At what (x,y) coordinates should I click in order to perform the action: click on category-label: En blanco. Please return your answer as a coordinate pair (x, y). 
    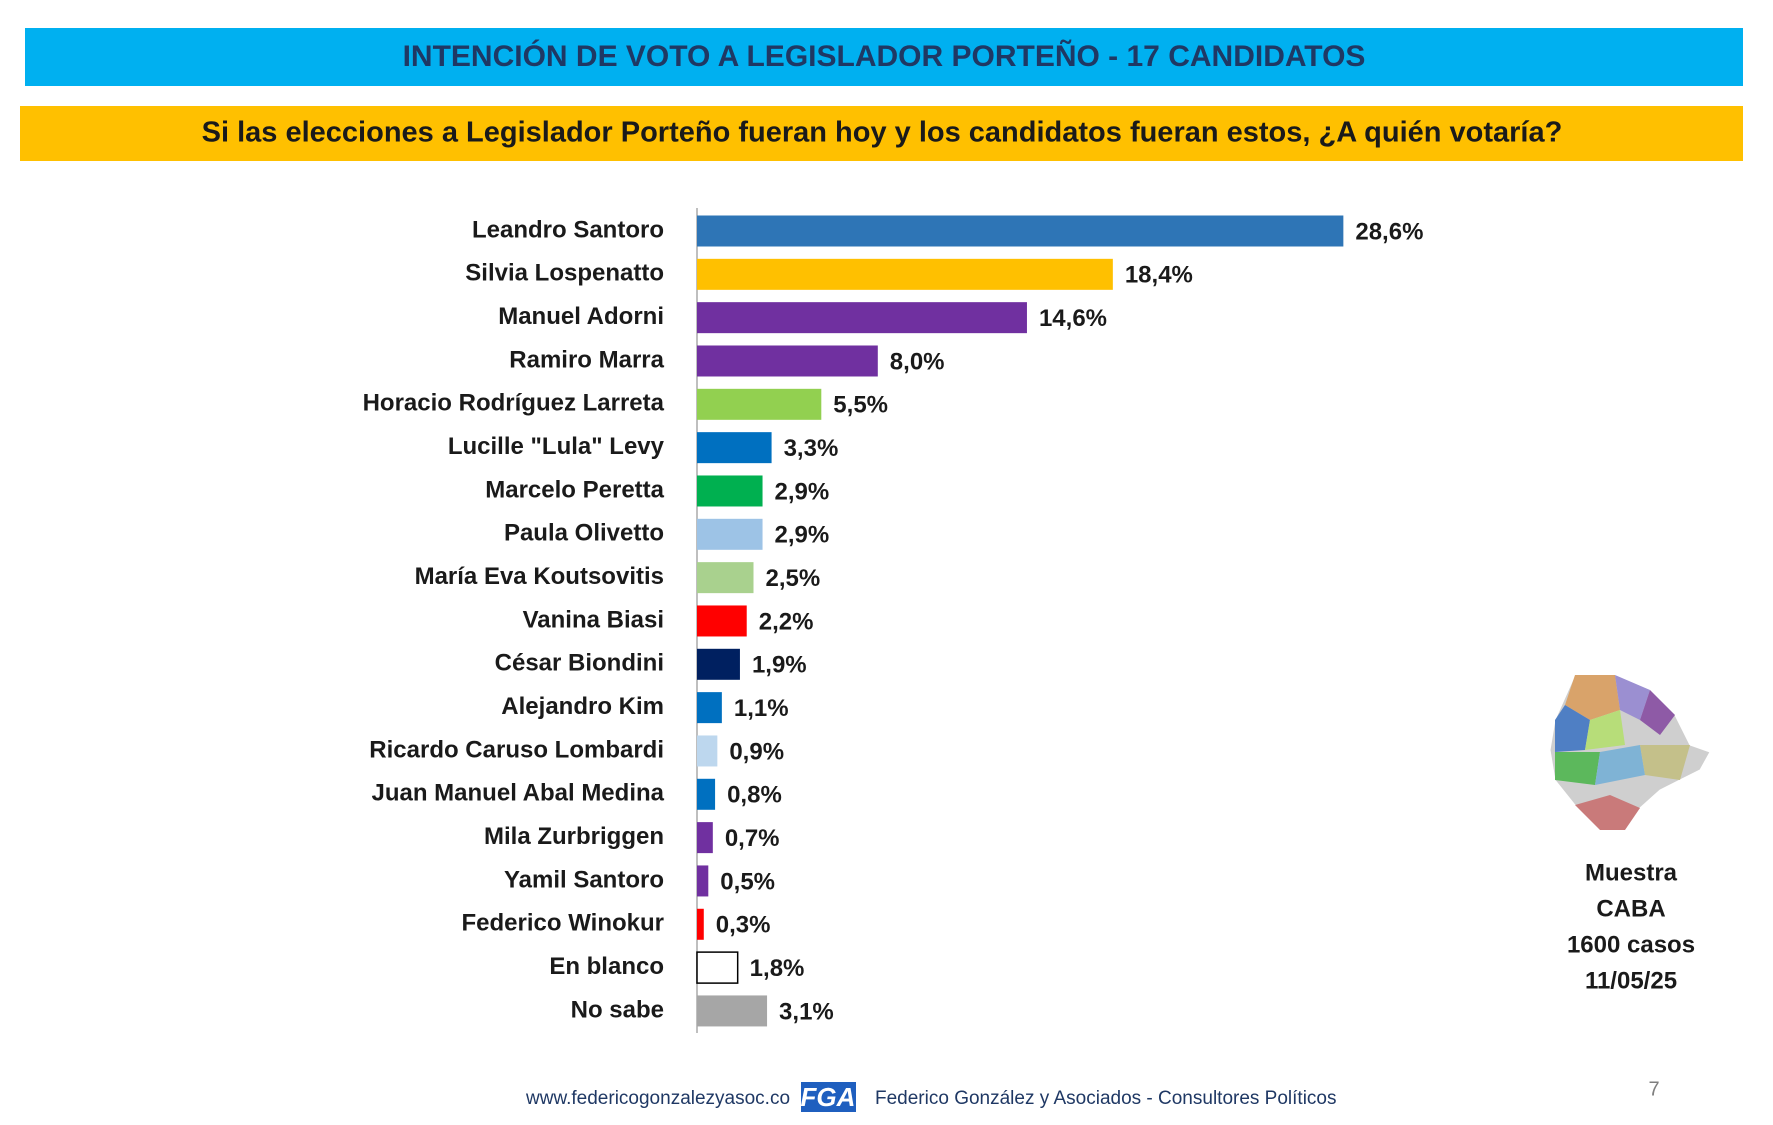
    Looking at the image, I should click on (606, 966).